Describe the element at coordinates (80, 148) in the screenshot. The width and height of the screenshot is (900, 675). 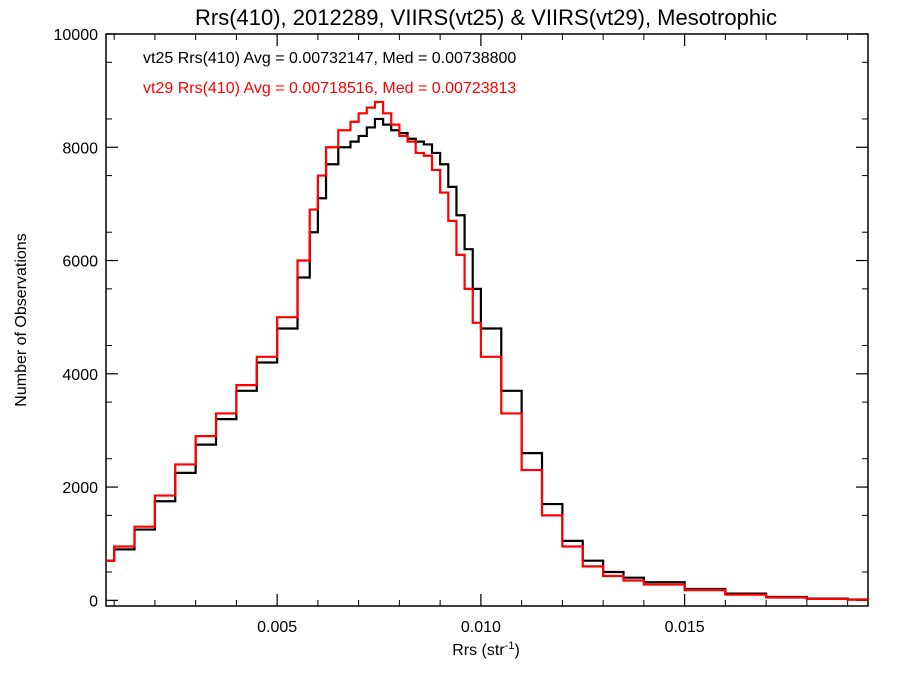
I see `y-tick-label: 8000` at that location.